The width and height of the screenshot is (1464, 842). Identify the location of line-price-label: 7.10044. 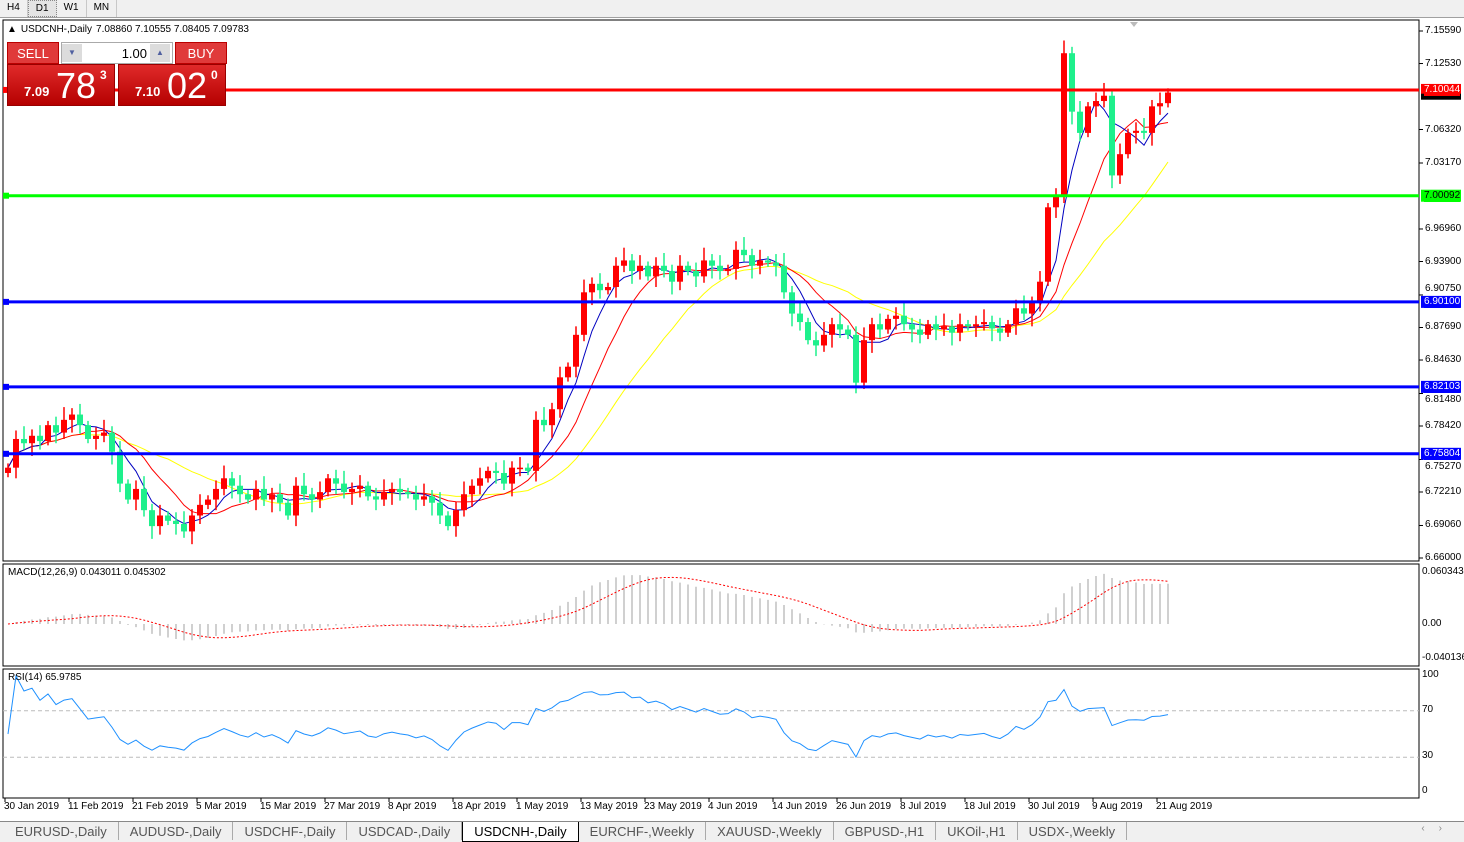
(1442, 89).